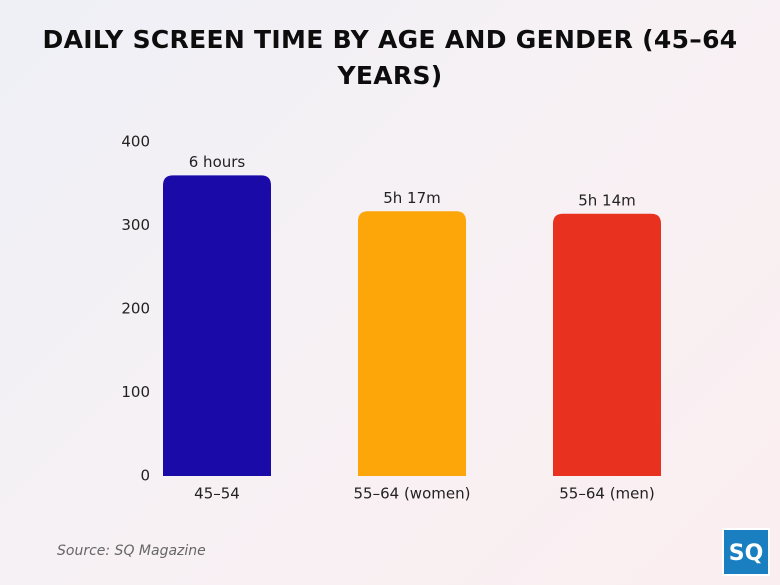 This screenshot has width=780, height=585. Describe the element at coordinates (135, 142) in the screenshot. I see `y-tick-label: 400` at that location.